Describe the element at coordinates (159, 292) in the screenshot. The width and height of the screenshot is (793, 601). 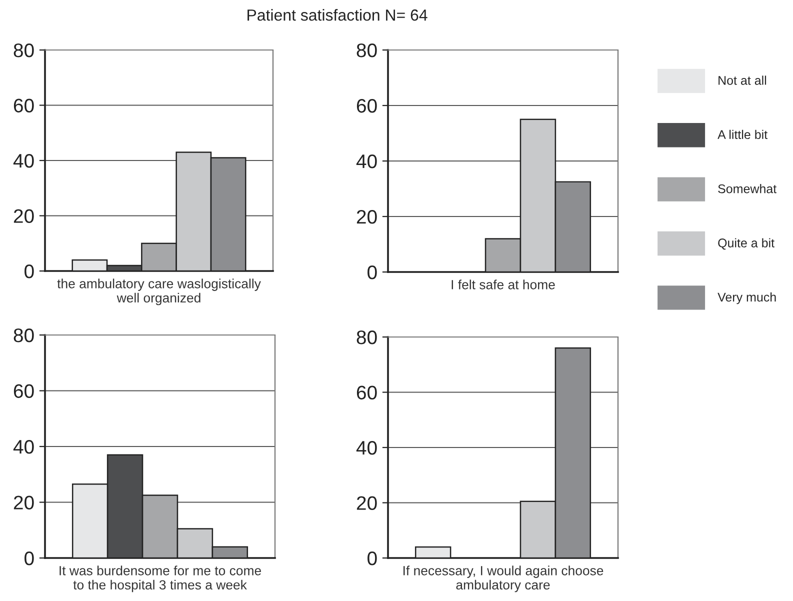
I see `x-axis-title: the ambulatory care waslogistically well organized` at that location.